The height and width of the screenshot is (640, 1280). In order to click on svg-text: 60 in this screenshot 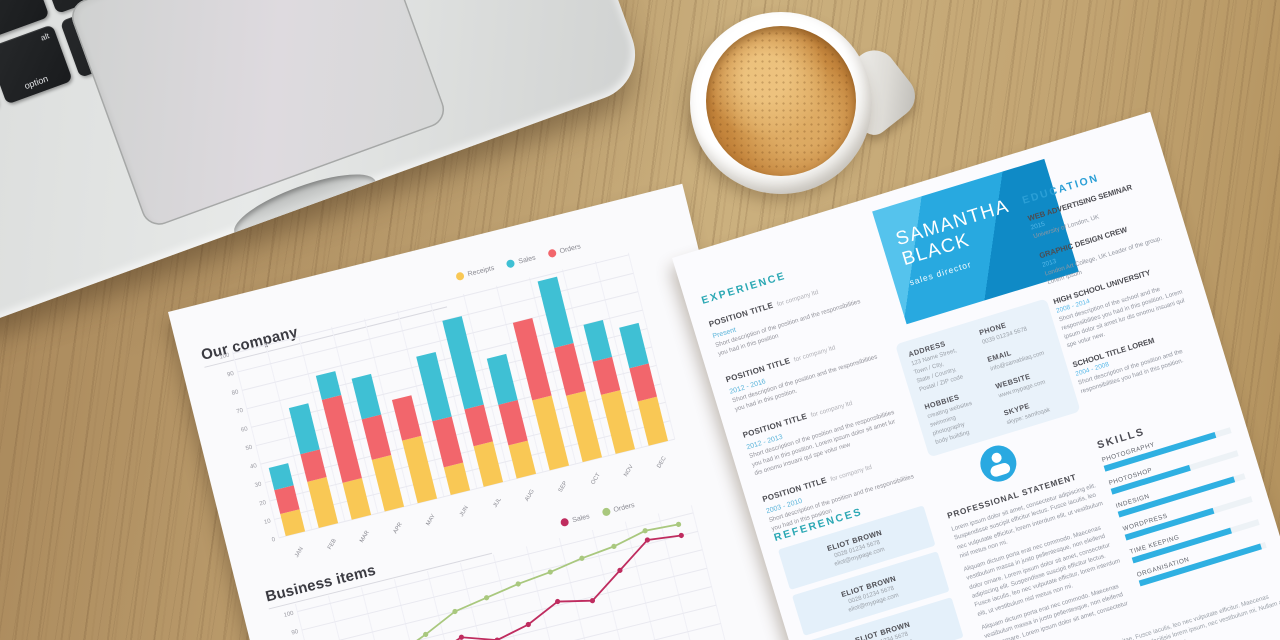, I will do `click(245, 430)`.